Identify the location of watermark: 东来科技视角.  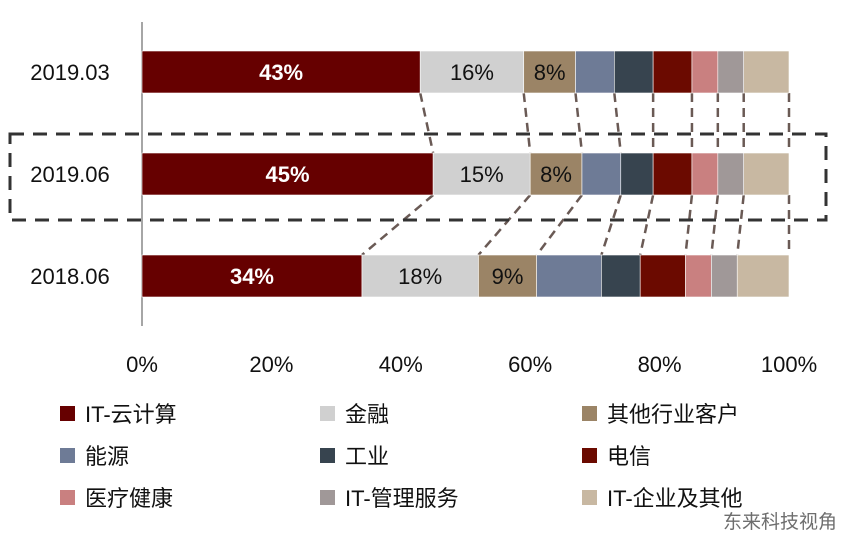
(779, 522).